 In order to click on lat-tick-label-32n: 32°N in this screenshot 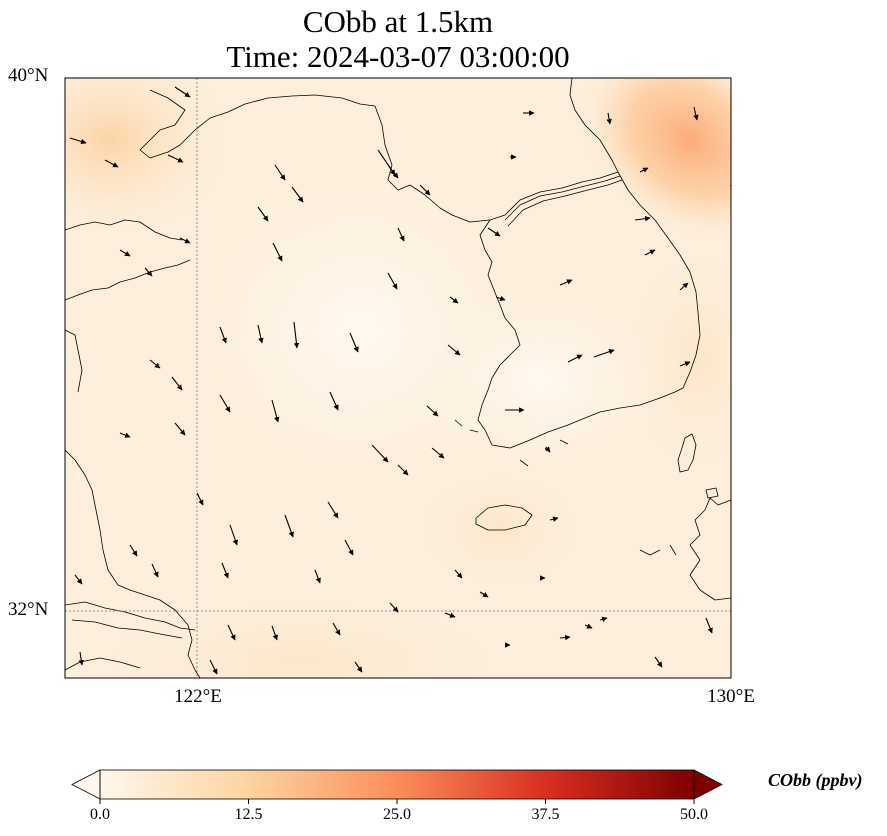, I will do `click(28, 609)`.